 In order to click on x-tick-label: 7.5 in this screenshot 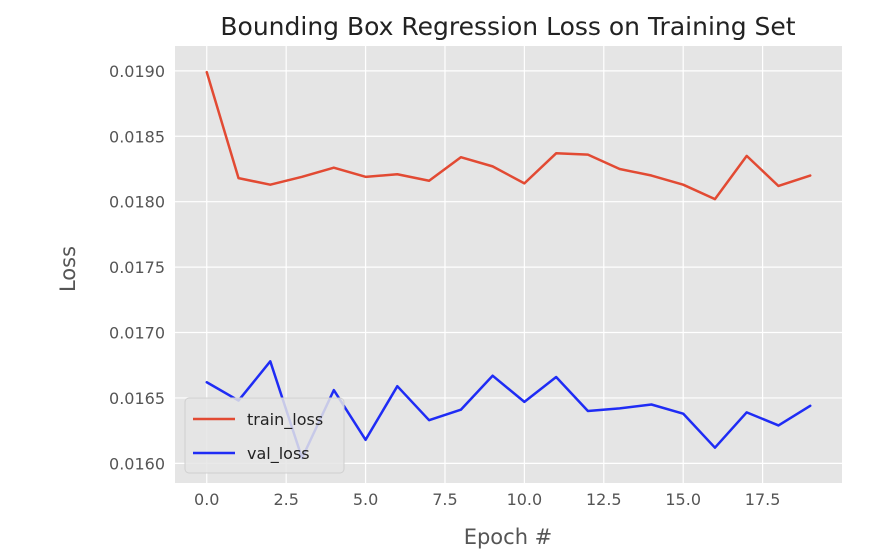, I will do `click(444, 499)`.